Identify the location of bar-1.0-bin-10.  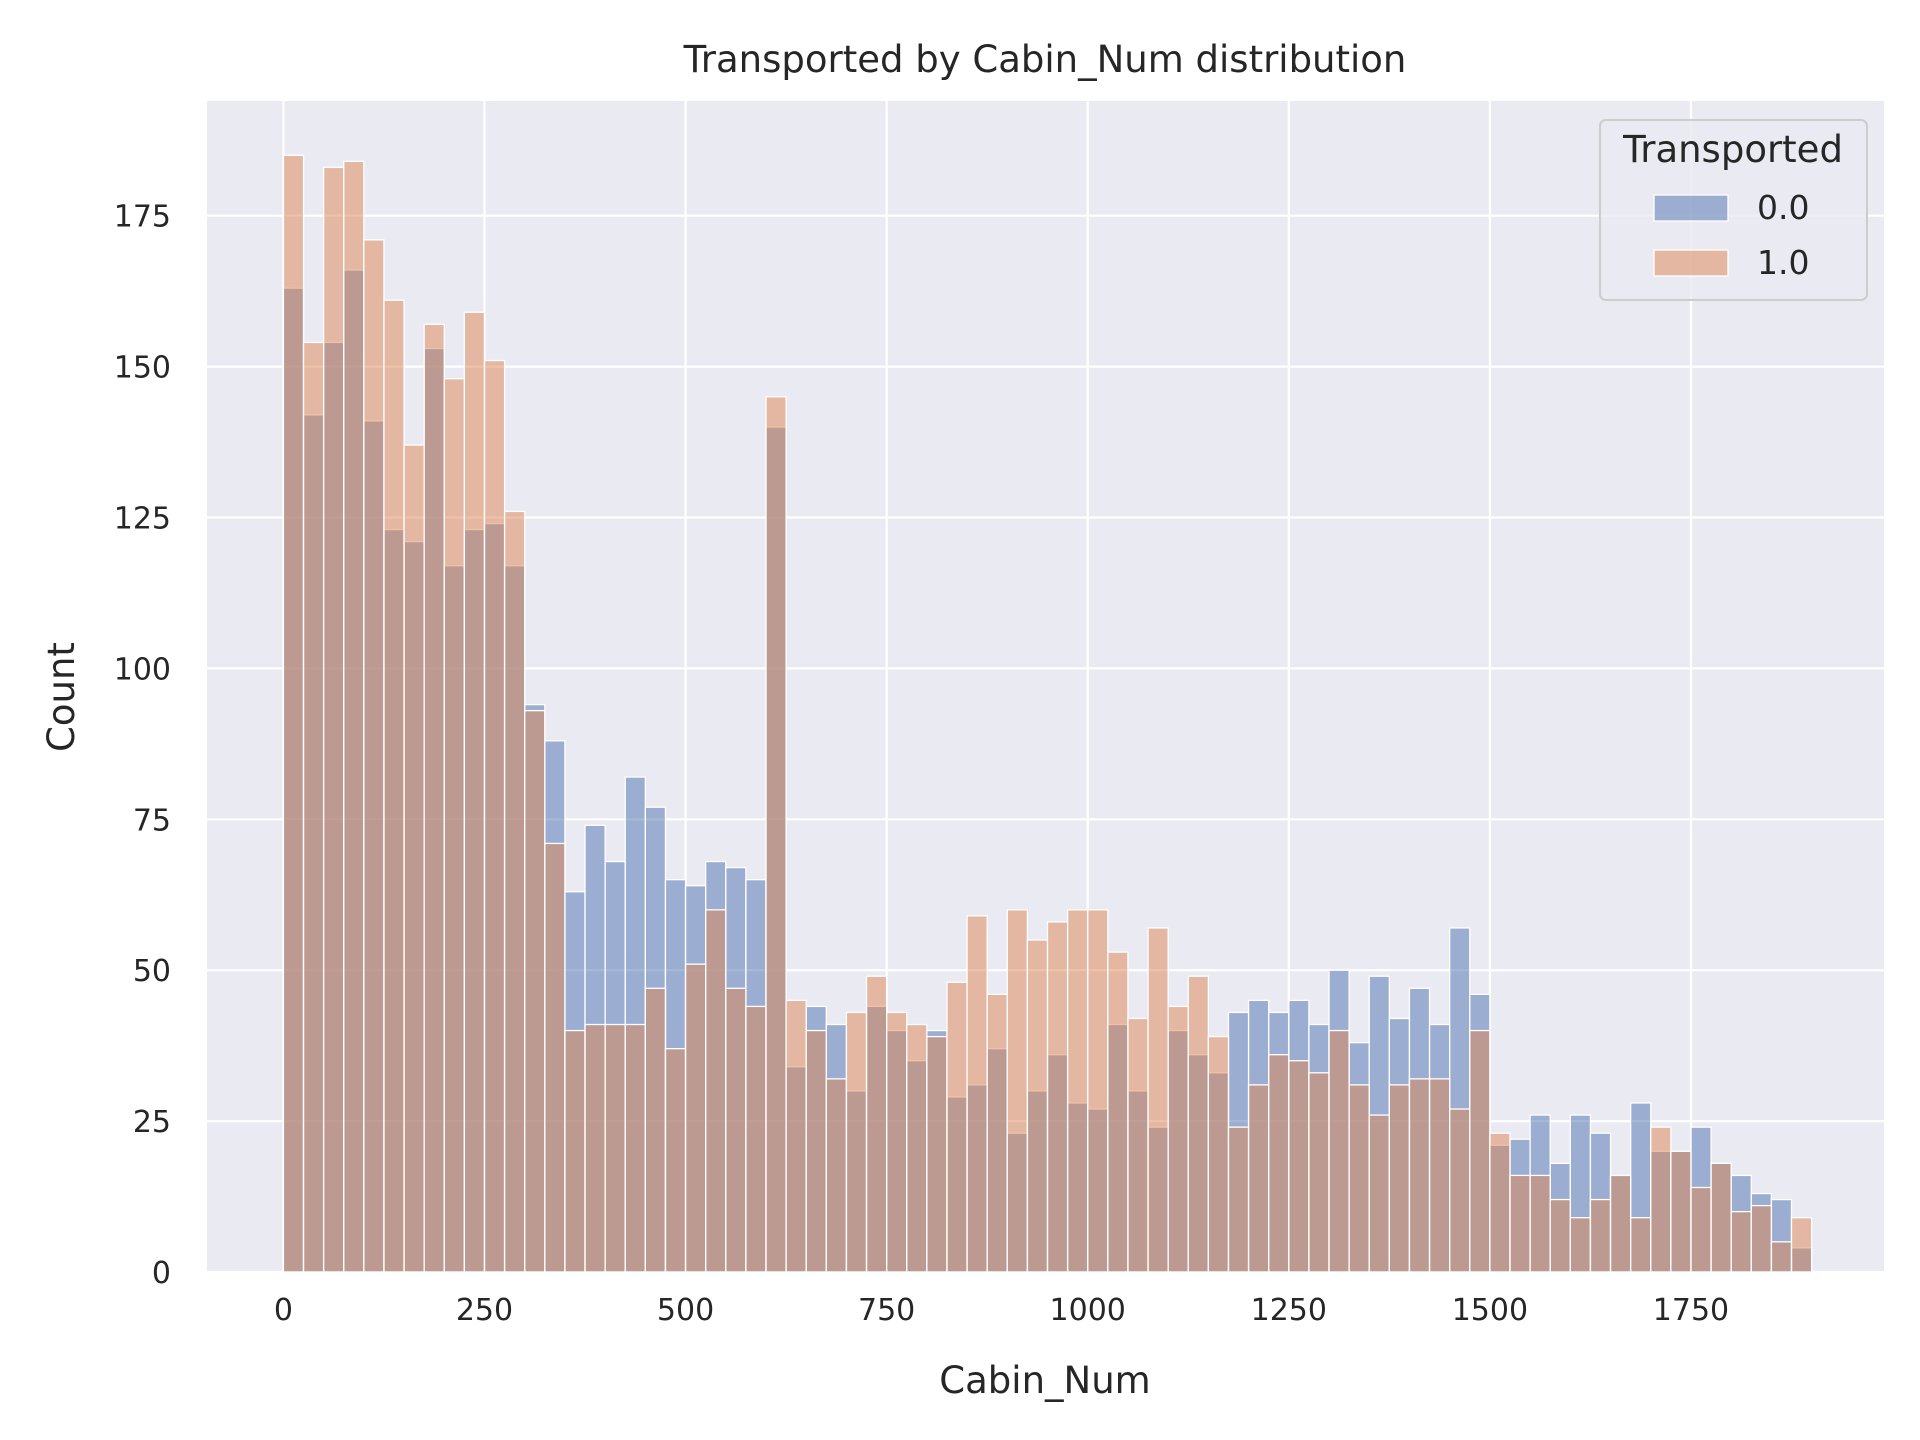
(494, 816).